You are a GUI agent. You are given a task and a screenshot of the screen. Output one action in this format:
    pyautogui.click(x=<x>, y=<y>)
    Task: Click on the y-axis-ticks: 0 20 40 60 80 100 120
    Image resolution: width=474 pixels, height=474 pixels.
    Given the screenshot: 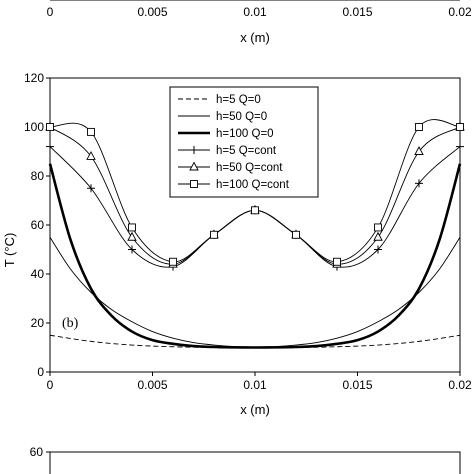 What is the action you would take?
    pyautogui.click(x=37, y=225)
    